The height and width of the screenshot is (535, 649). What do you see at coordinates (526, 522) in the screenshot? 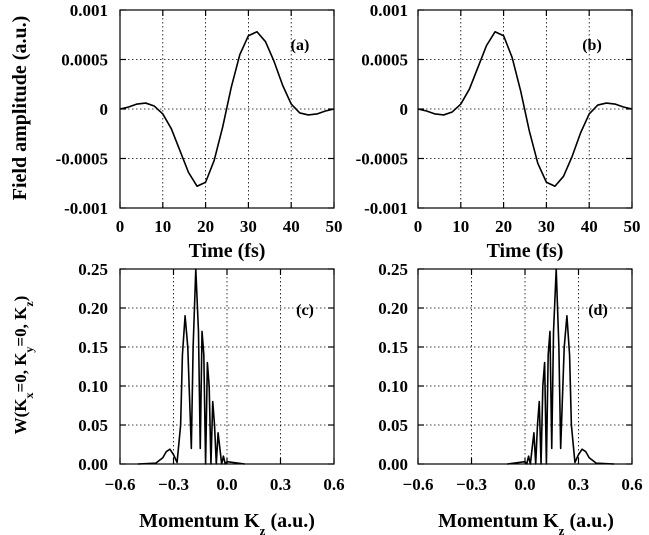
I see `xlabel-d: Momentum Kz (a.u.)` at bounding box center [526, 522].